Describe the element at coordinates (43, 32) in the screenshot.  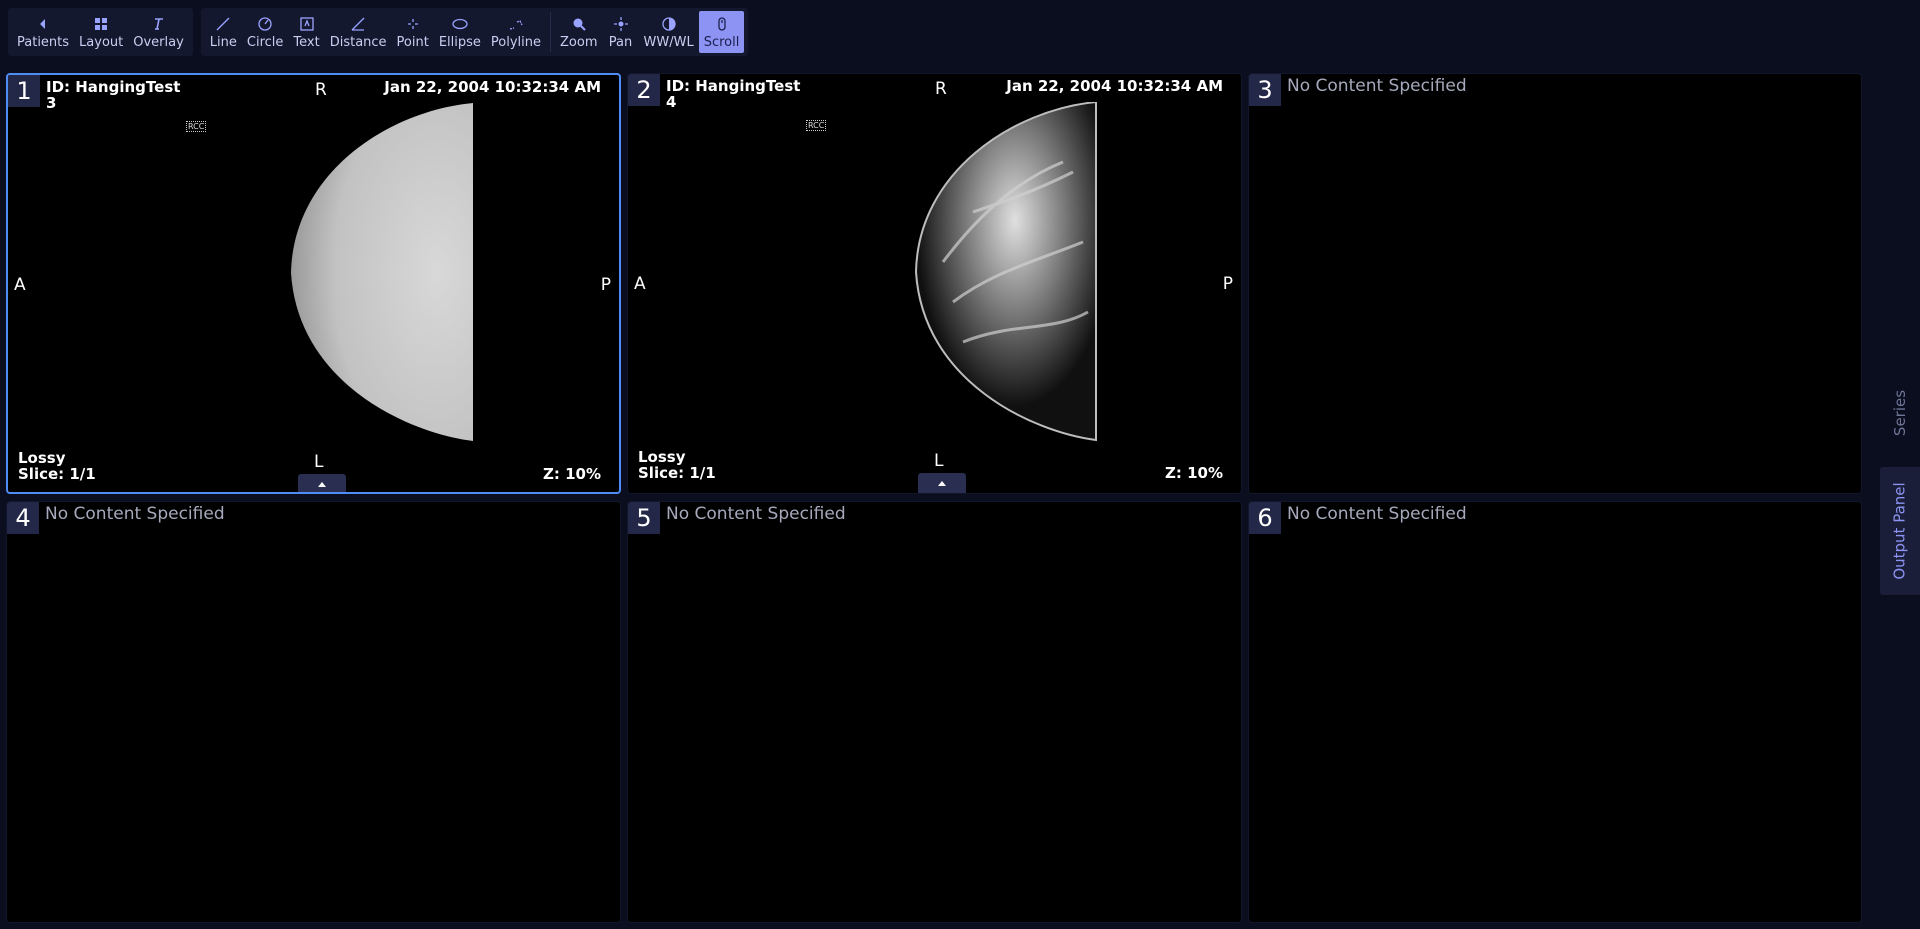
I see `patients-button: Patients` at that location.